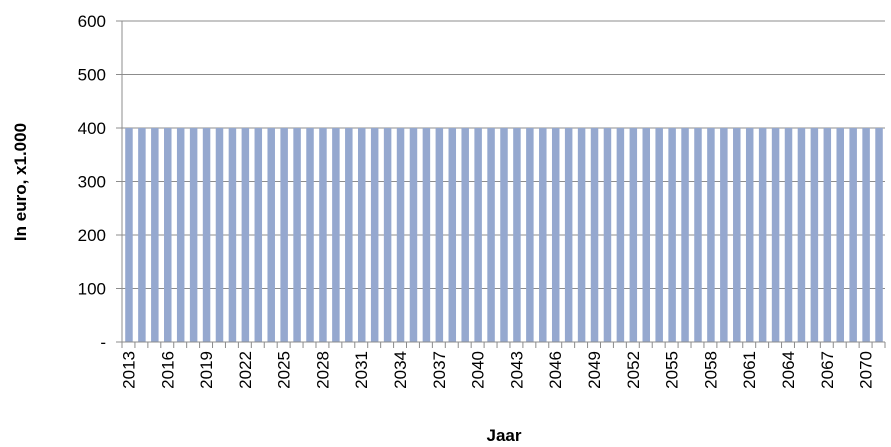 This screenshot has width=891, height=447. Describe the element at coordinates (92, 235) in the screenshot. I see `y-tick-label: 200` at that location.